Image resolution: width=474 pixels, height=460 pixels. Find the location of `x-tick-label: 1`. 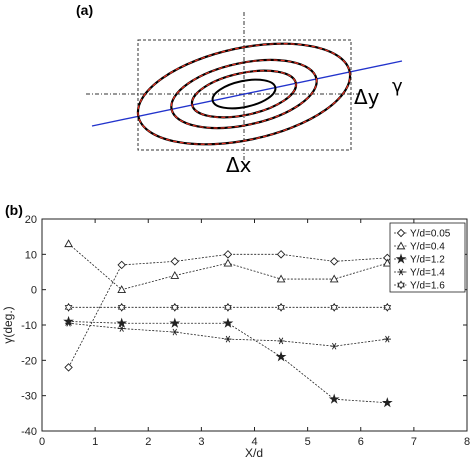

x-tick-label: 1 is located at coordinates (95, 442).